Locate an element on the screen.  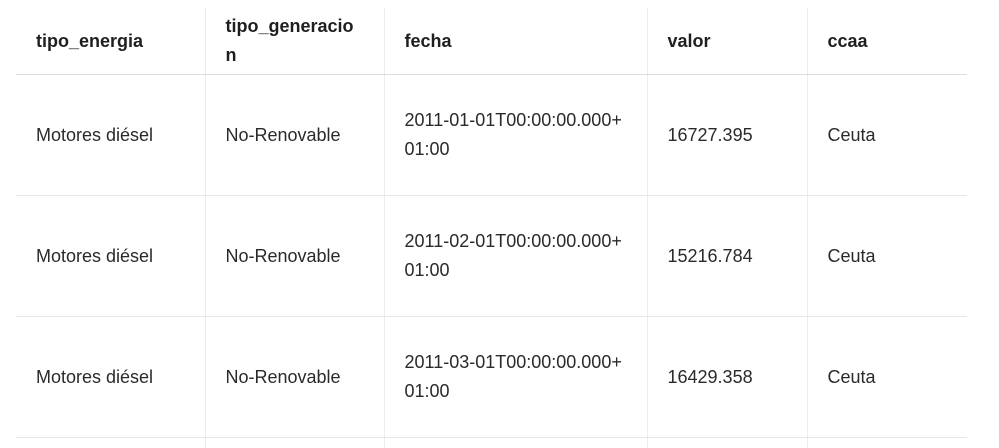
cell-fecha: 2011-01-01T00:00:00.000+01:00 is located at coordinates (515, 135).